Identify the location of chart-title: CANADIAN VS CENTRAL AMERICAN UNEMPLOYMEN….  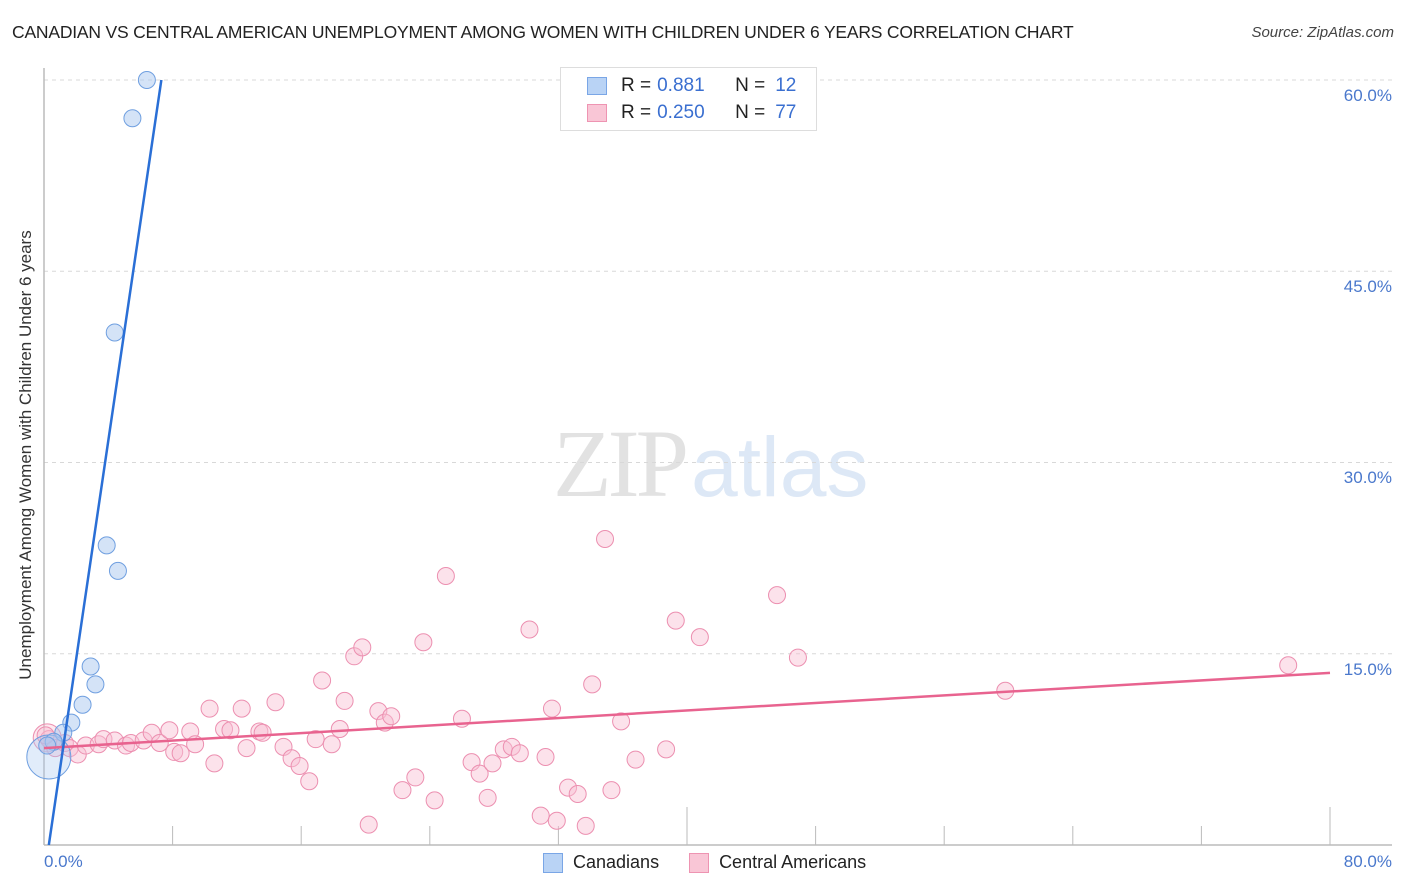
(543, 32).